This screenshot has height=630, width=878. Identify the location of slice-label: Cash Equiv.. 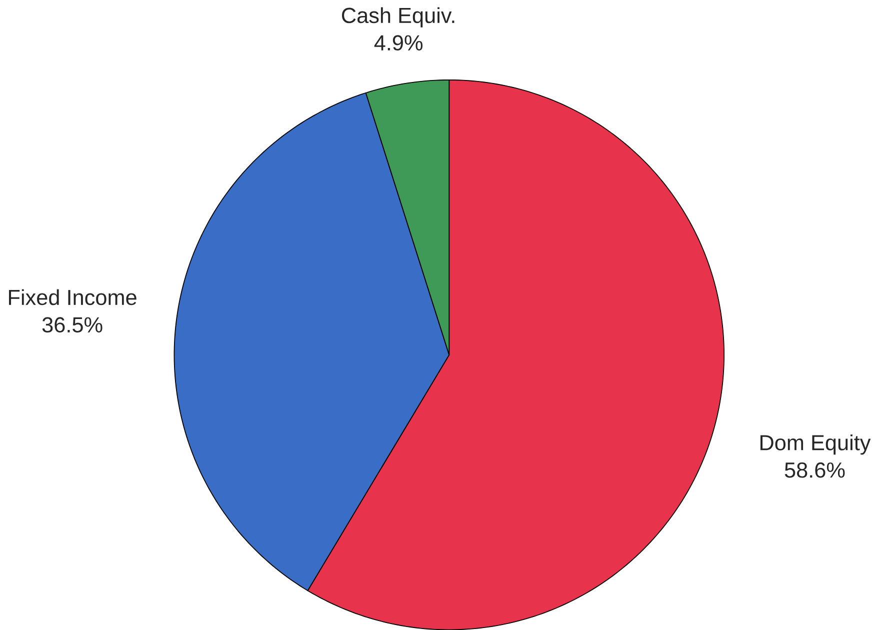
(398, 17).